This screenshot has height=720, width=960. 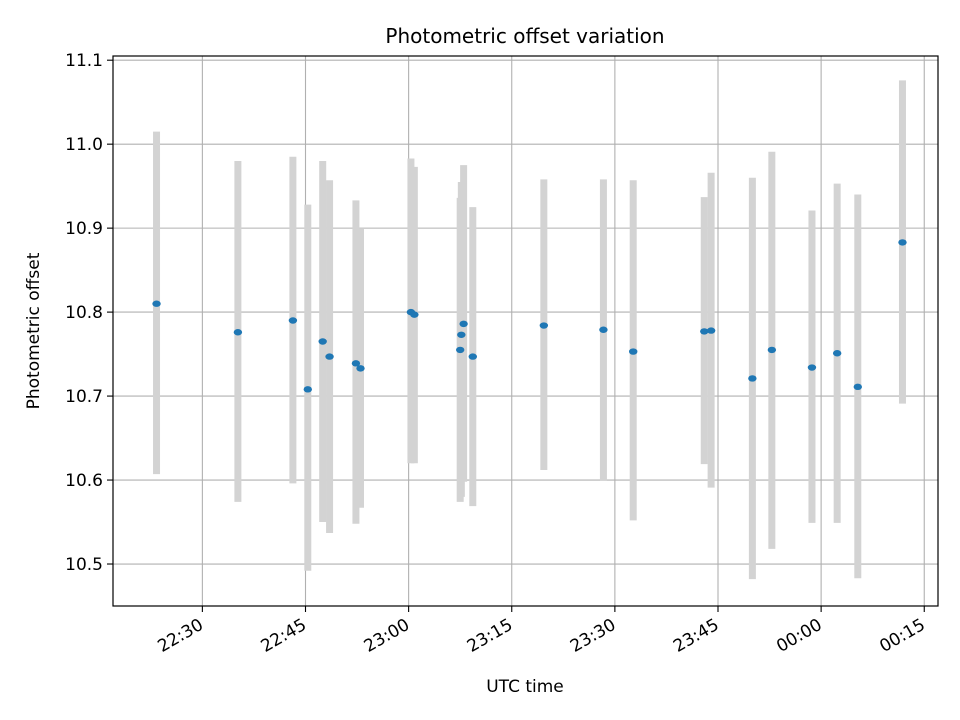 What do you see at coordinates (84, 565) in the screenshot?
I see `y-tick-label: 10.5` at bounding box center [84, 565].